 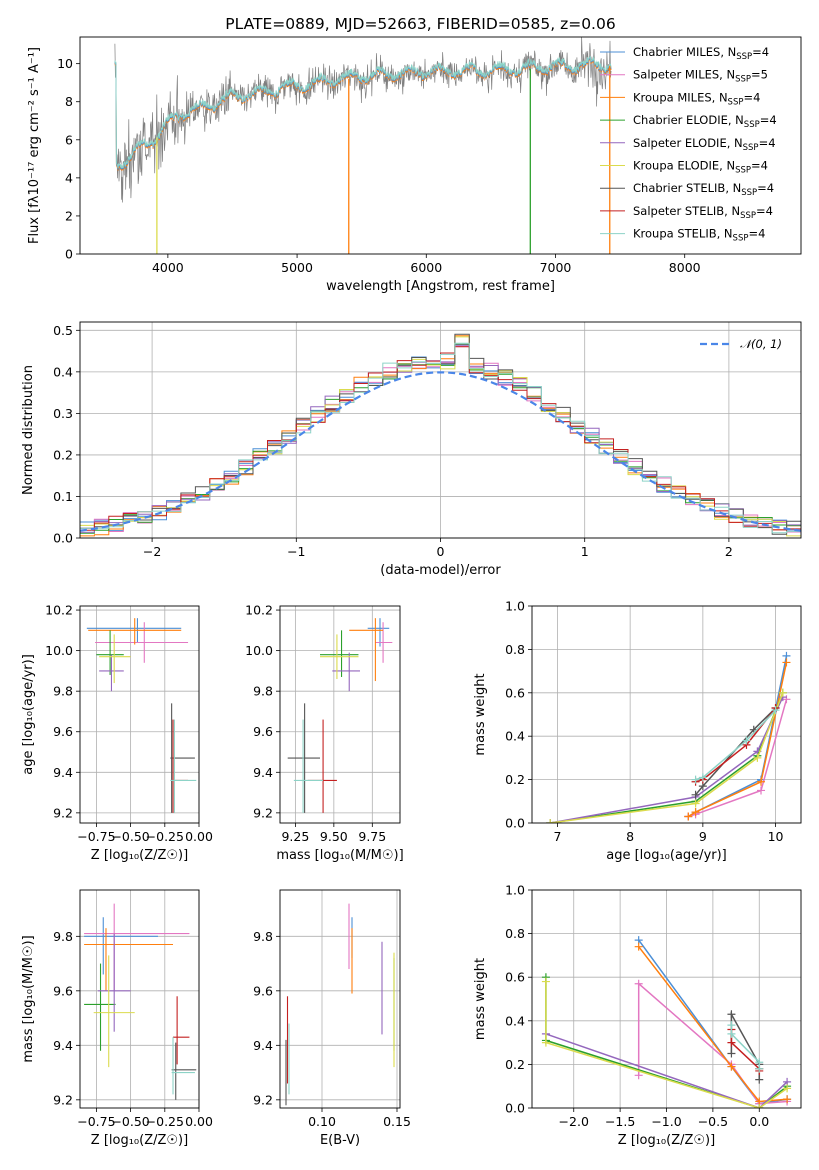 I want to click on legend-label: Kroupa ELODIE, NSSP=4, so click(x=700, y=167).